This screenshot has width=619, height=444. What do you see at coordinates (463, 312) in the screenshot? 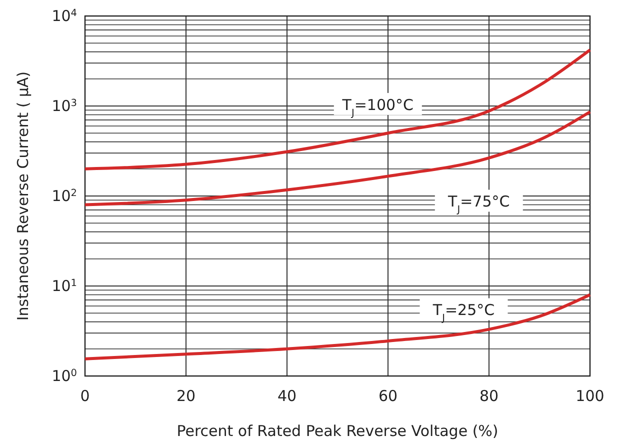
I see `series-label: T$_{J}$=25°C` at bounding box center [463, 312].